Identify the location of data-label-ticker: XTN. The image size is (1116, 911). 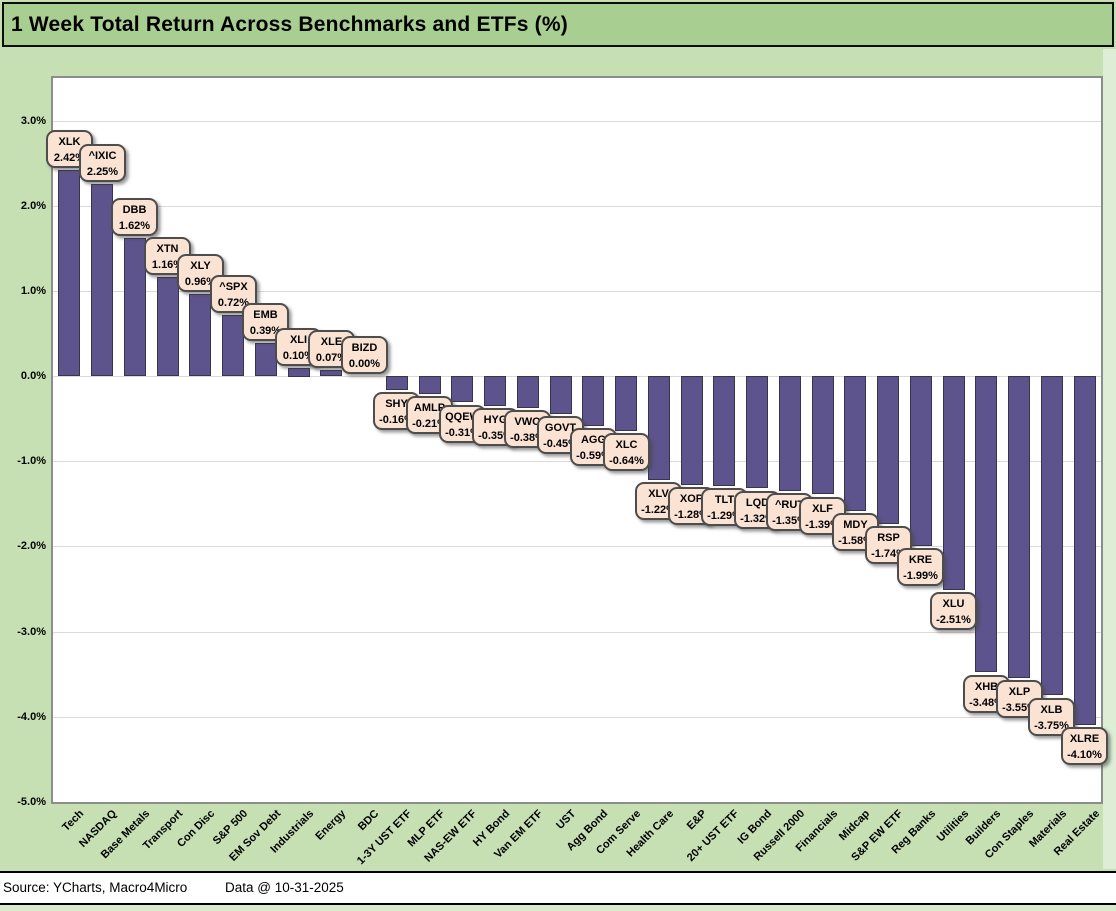
(167, 249).